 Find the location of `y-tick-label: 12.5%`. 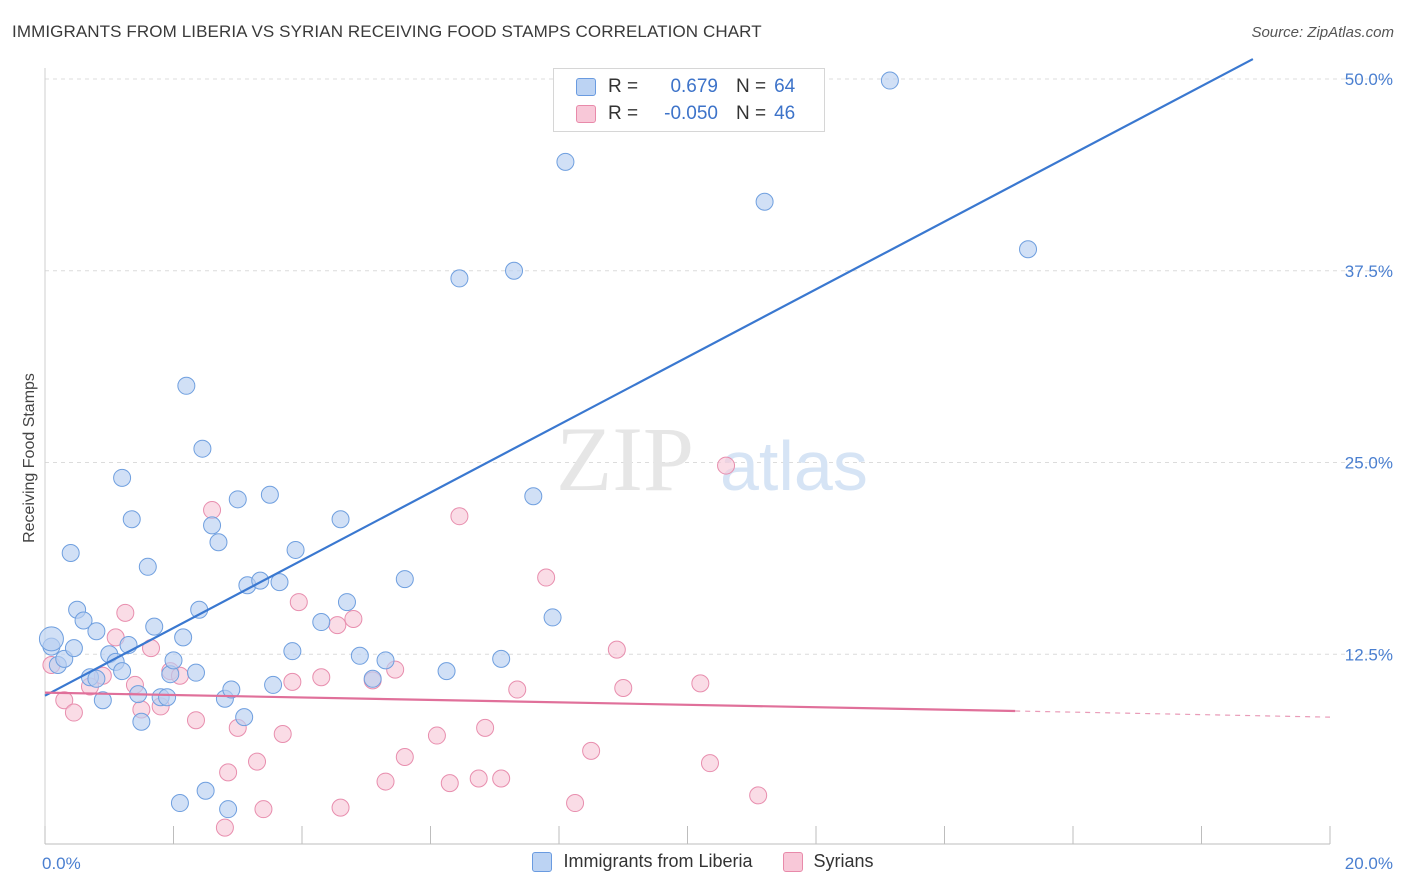

y-tick-label: 12.5% is located at coordinates (1369, 654).